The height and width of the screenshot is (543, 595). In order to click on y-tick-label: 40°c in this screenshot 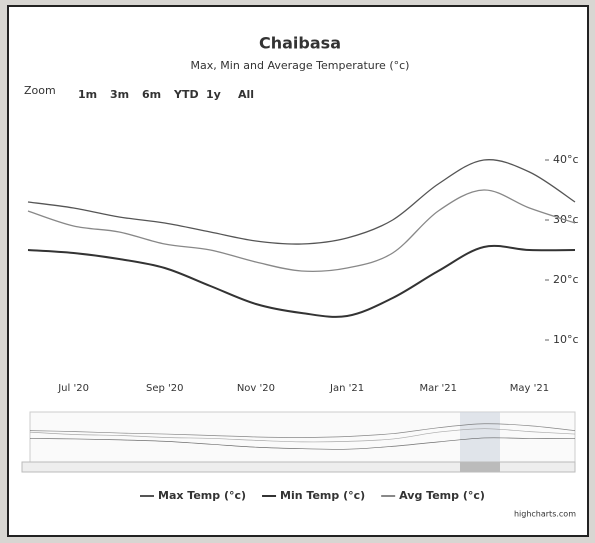, I will do `click(566, 159)`.